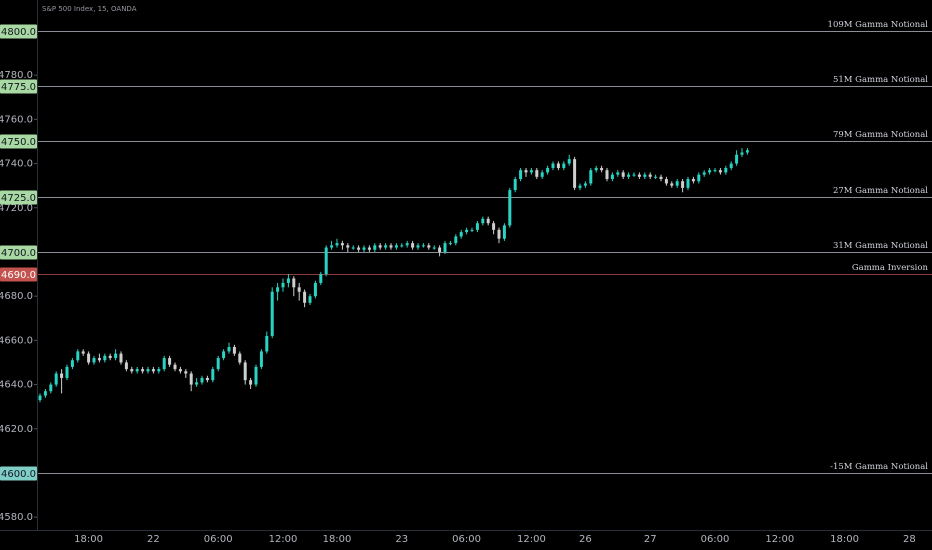  I want to click on x-tick-label: 27, so click(650, 539).